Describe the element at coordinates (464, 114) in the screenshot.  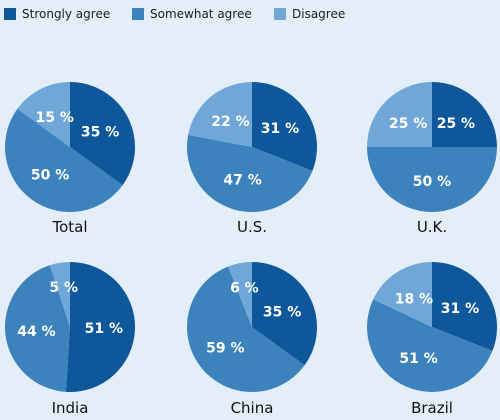
I see `pie-slice-u-k-strongly-agree` at that location.